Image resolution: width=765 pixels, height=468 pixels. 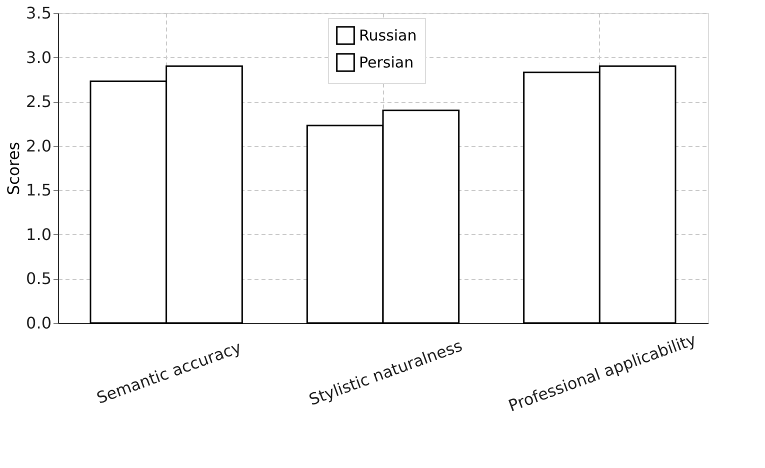 What do you see at coordinates (386, 63) in the screenshot?
I see `legend-label: Persian` at bounding box center [386, 63].